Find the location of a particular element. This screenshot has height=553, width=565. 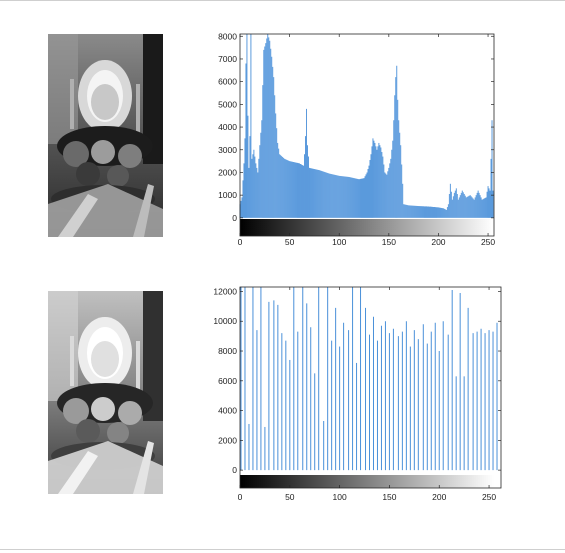

hist1-colorbar is located at coordinates (367, 227).